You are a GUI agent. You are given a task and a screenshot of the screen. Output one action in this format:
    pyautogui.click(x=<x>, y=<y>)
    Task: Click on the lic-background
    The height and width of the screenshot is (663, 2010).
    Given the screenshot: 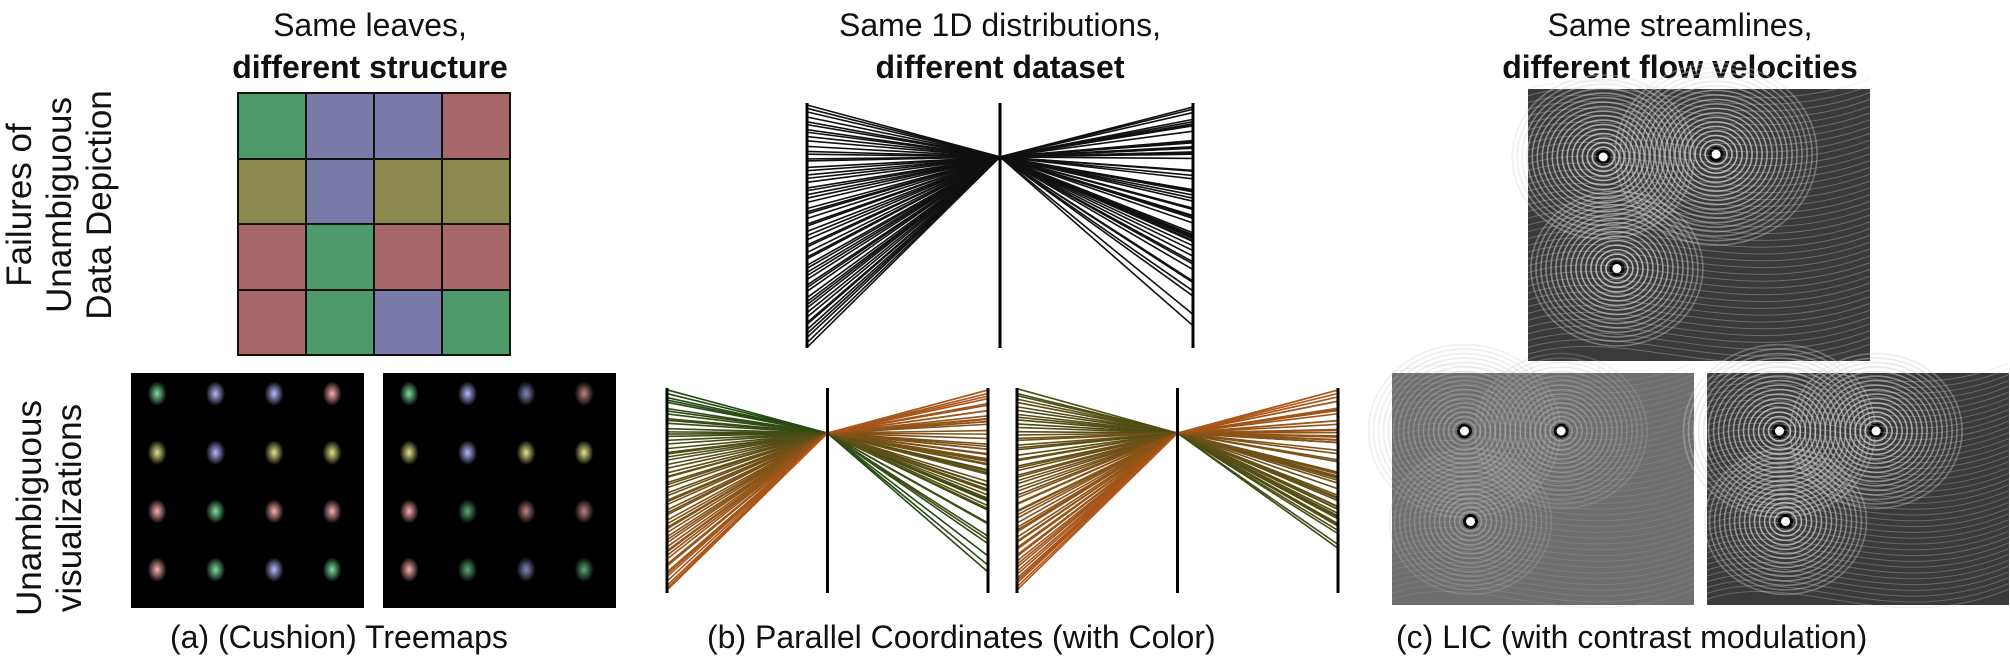 What is the action you would take?
    pyautogui.click(x=1543, y=489)
    